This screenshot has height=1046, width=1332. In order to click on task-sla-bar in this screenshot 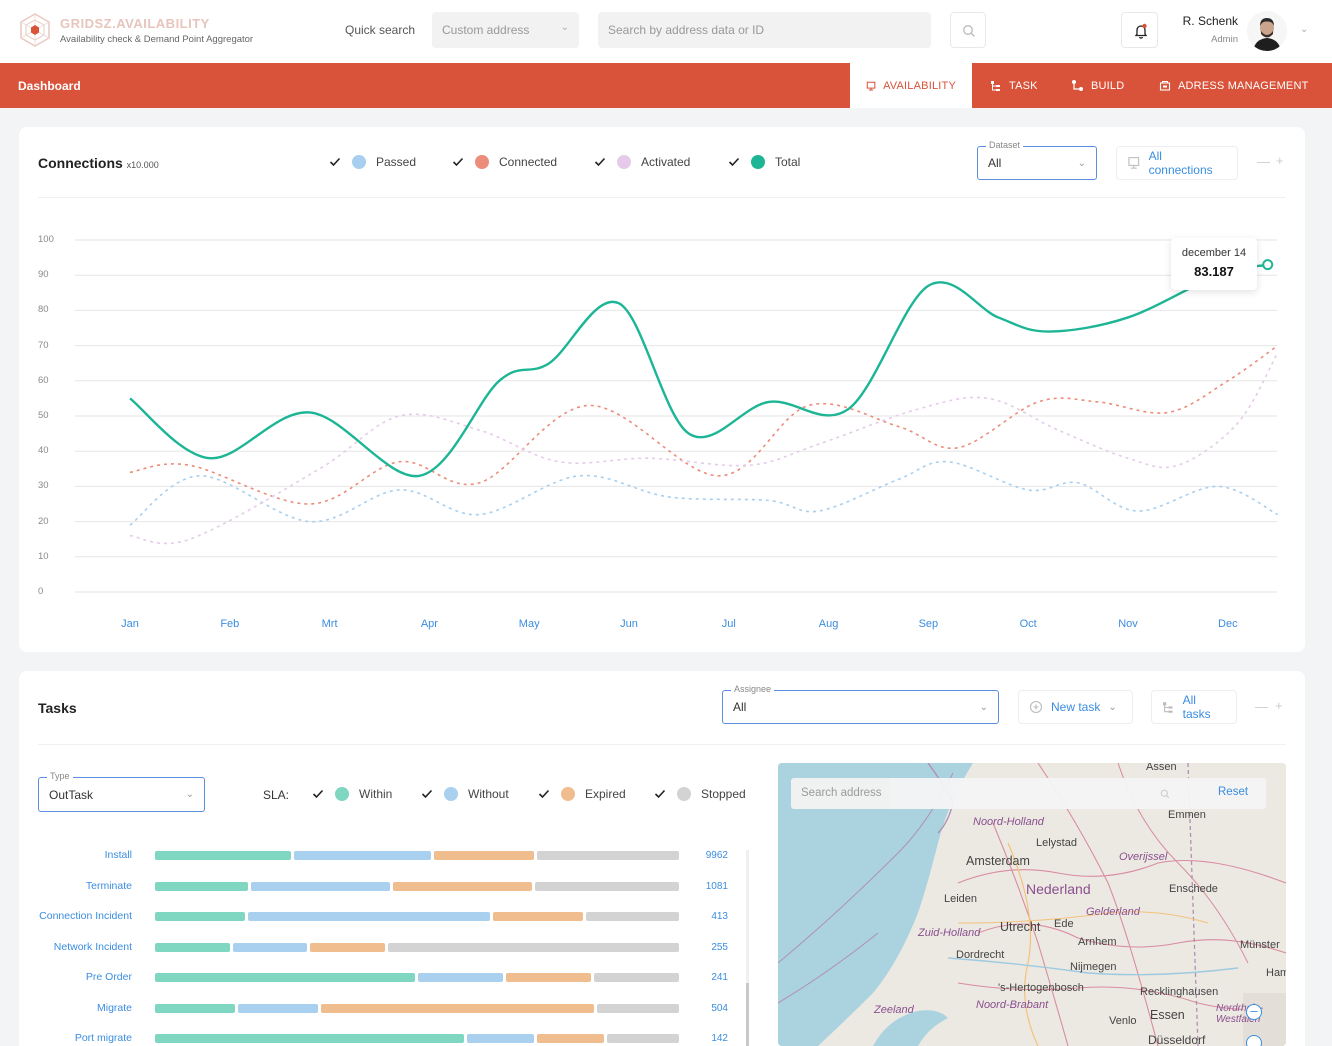, I will do `click(417, 855)`.